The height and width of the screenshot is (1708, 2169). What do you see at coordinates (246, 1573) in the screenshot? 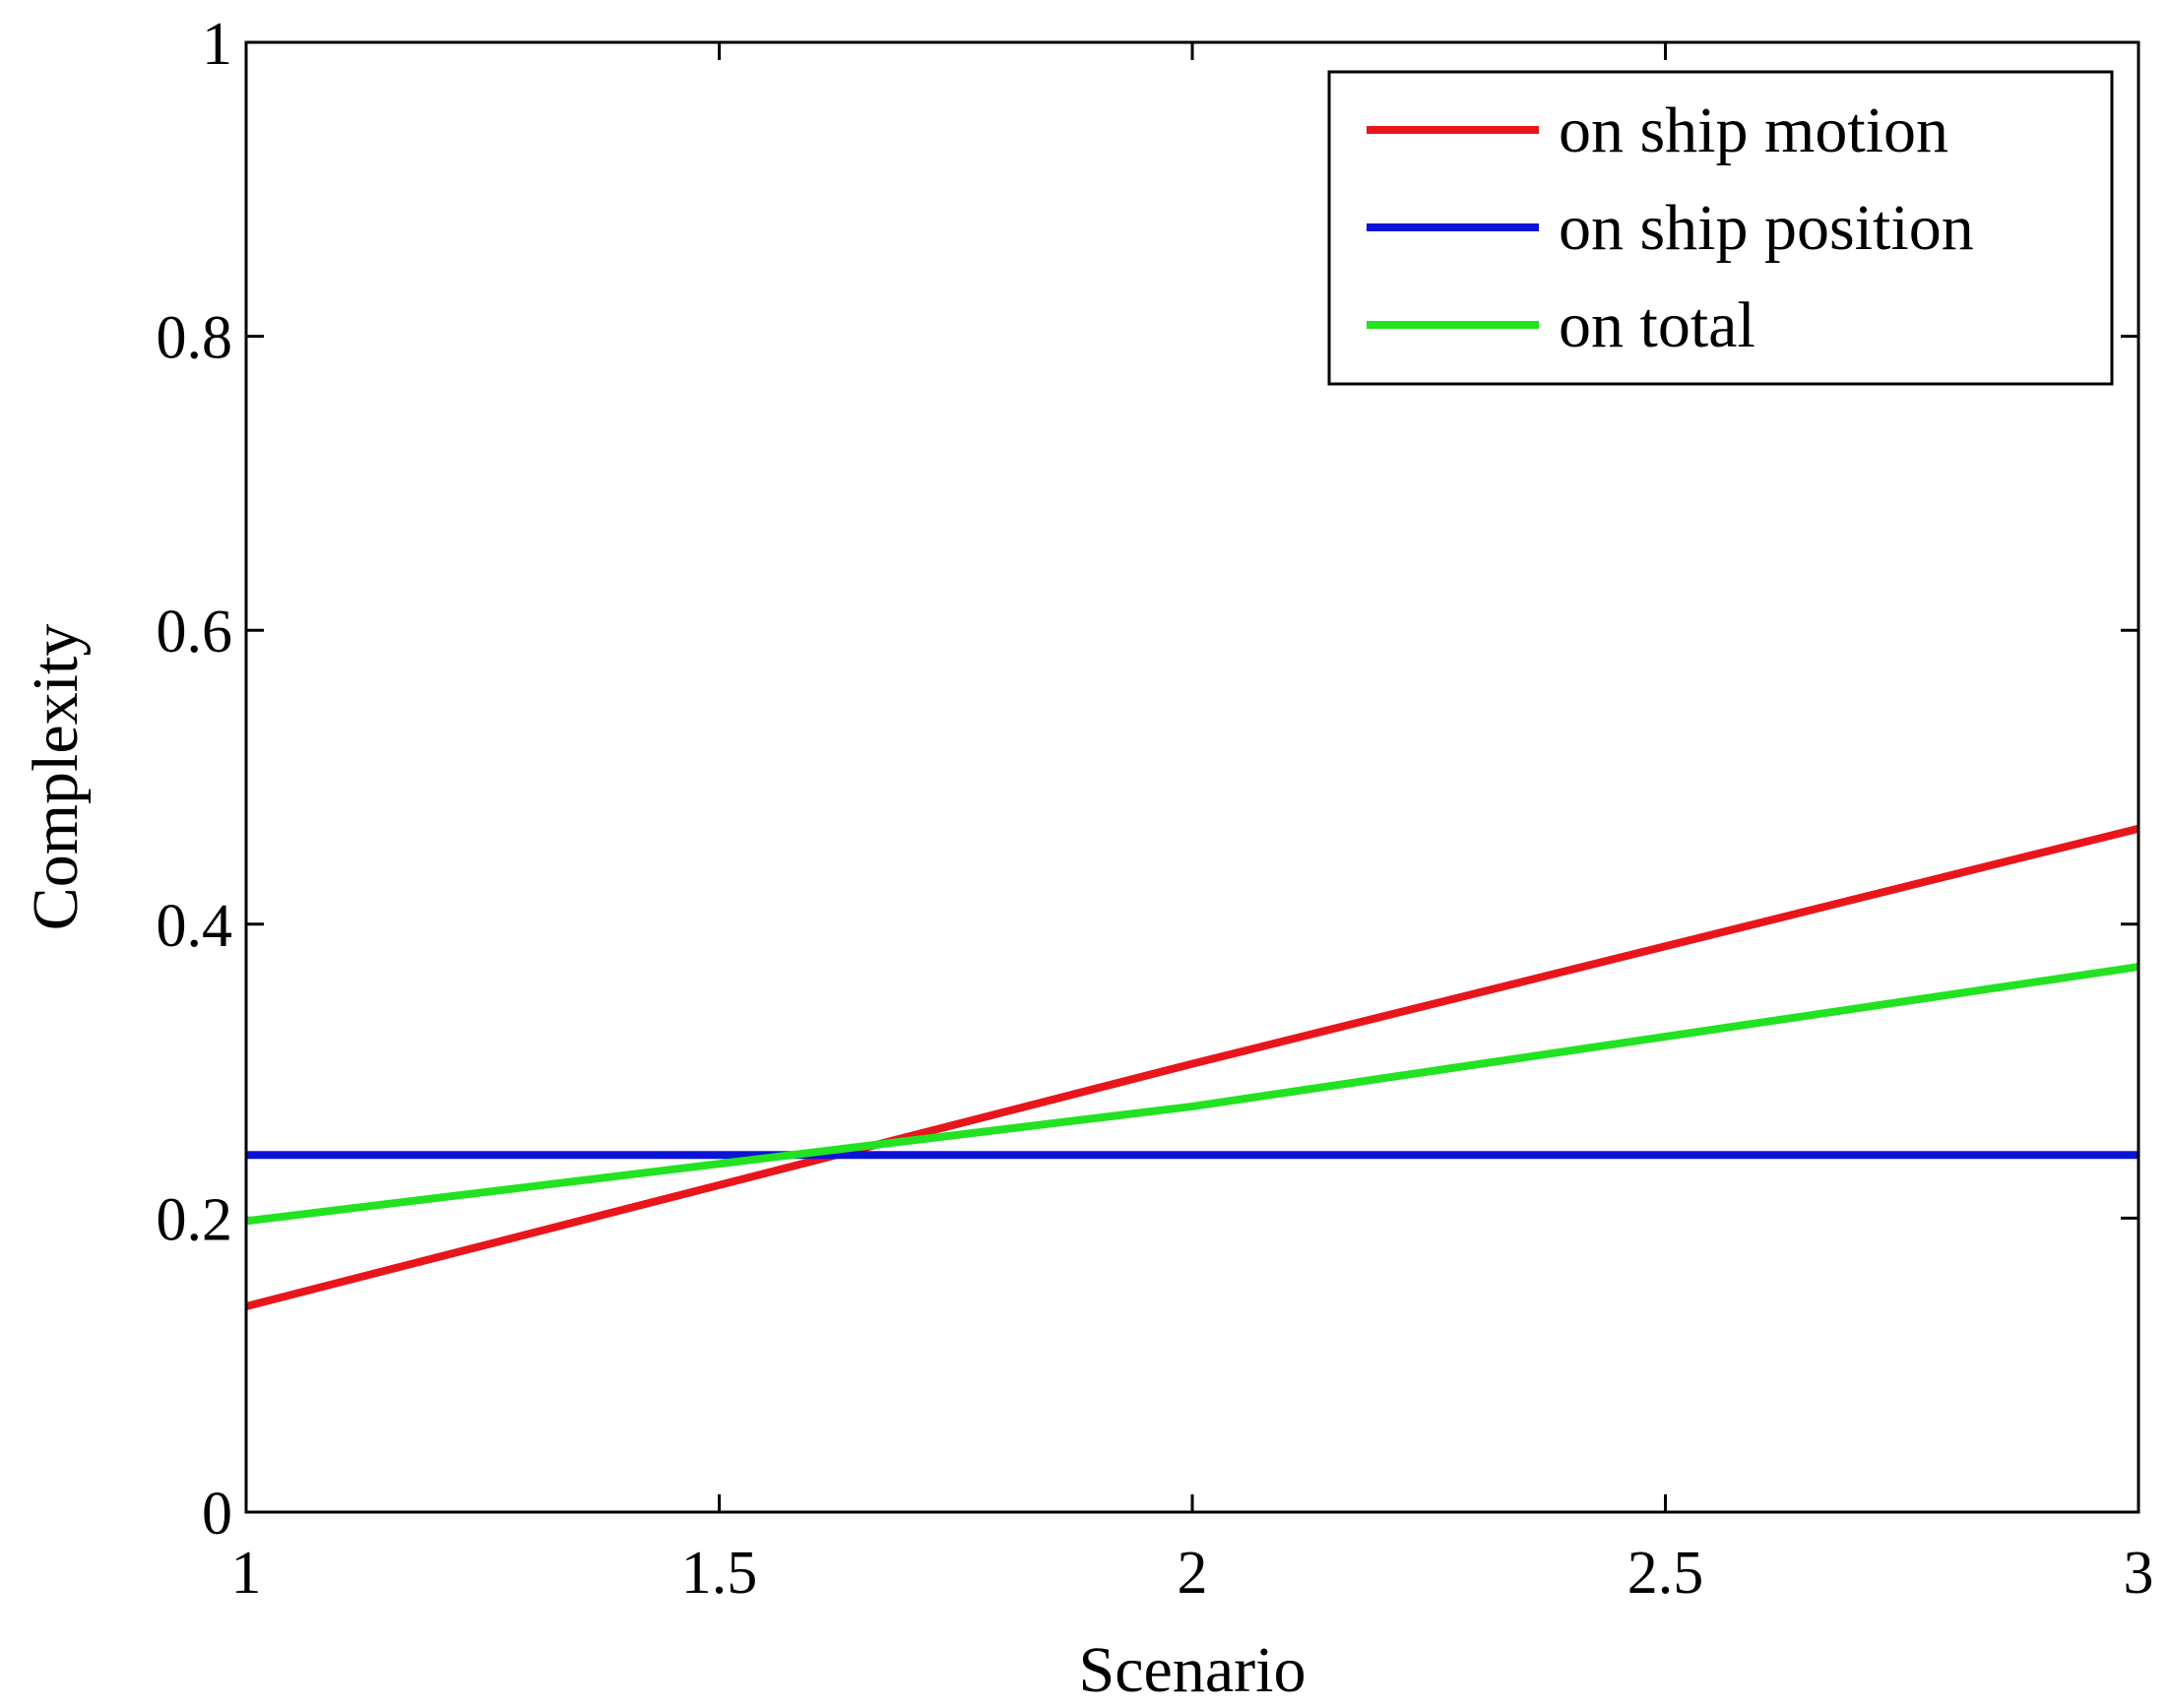
I see `x-tick-label: 1` at bounding box center [246, 1573].